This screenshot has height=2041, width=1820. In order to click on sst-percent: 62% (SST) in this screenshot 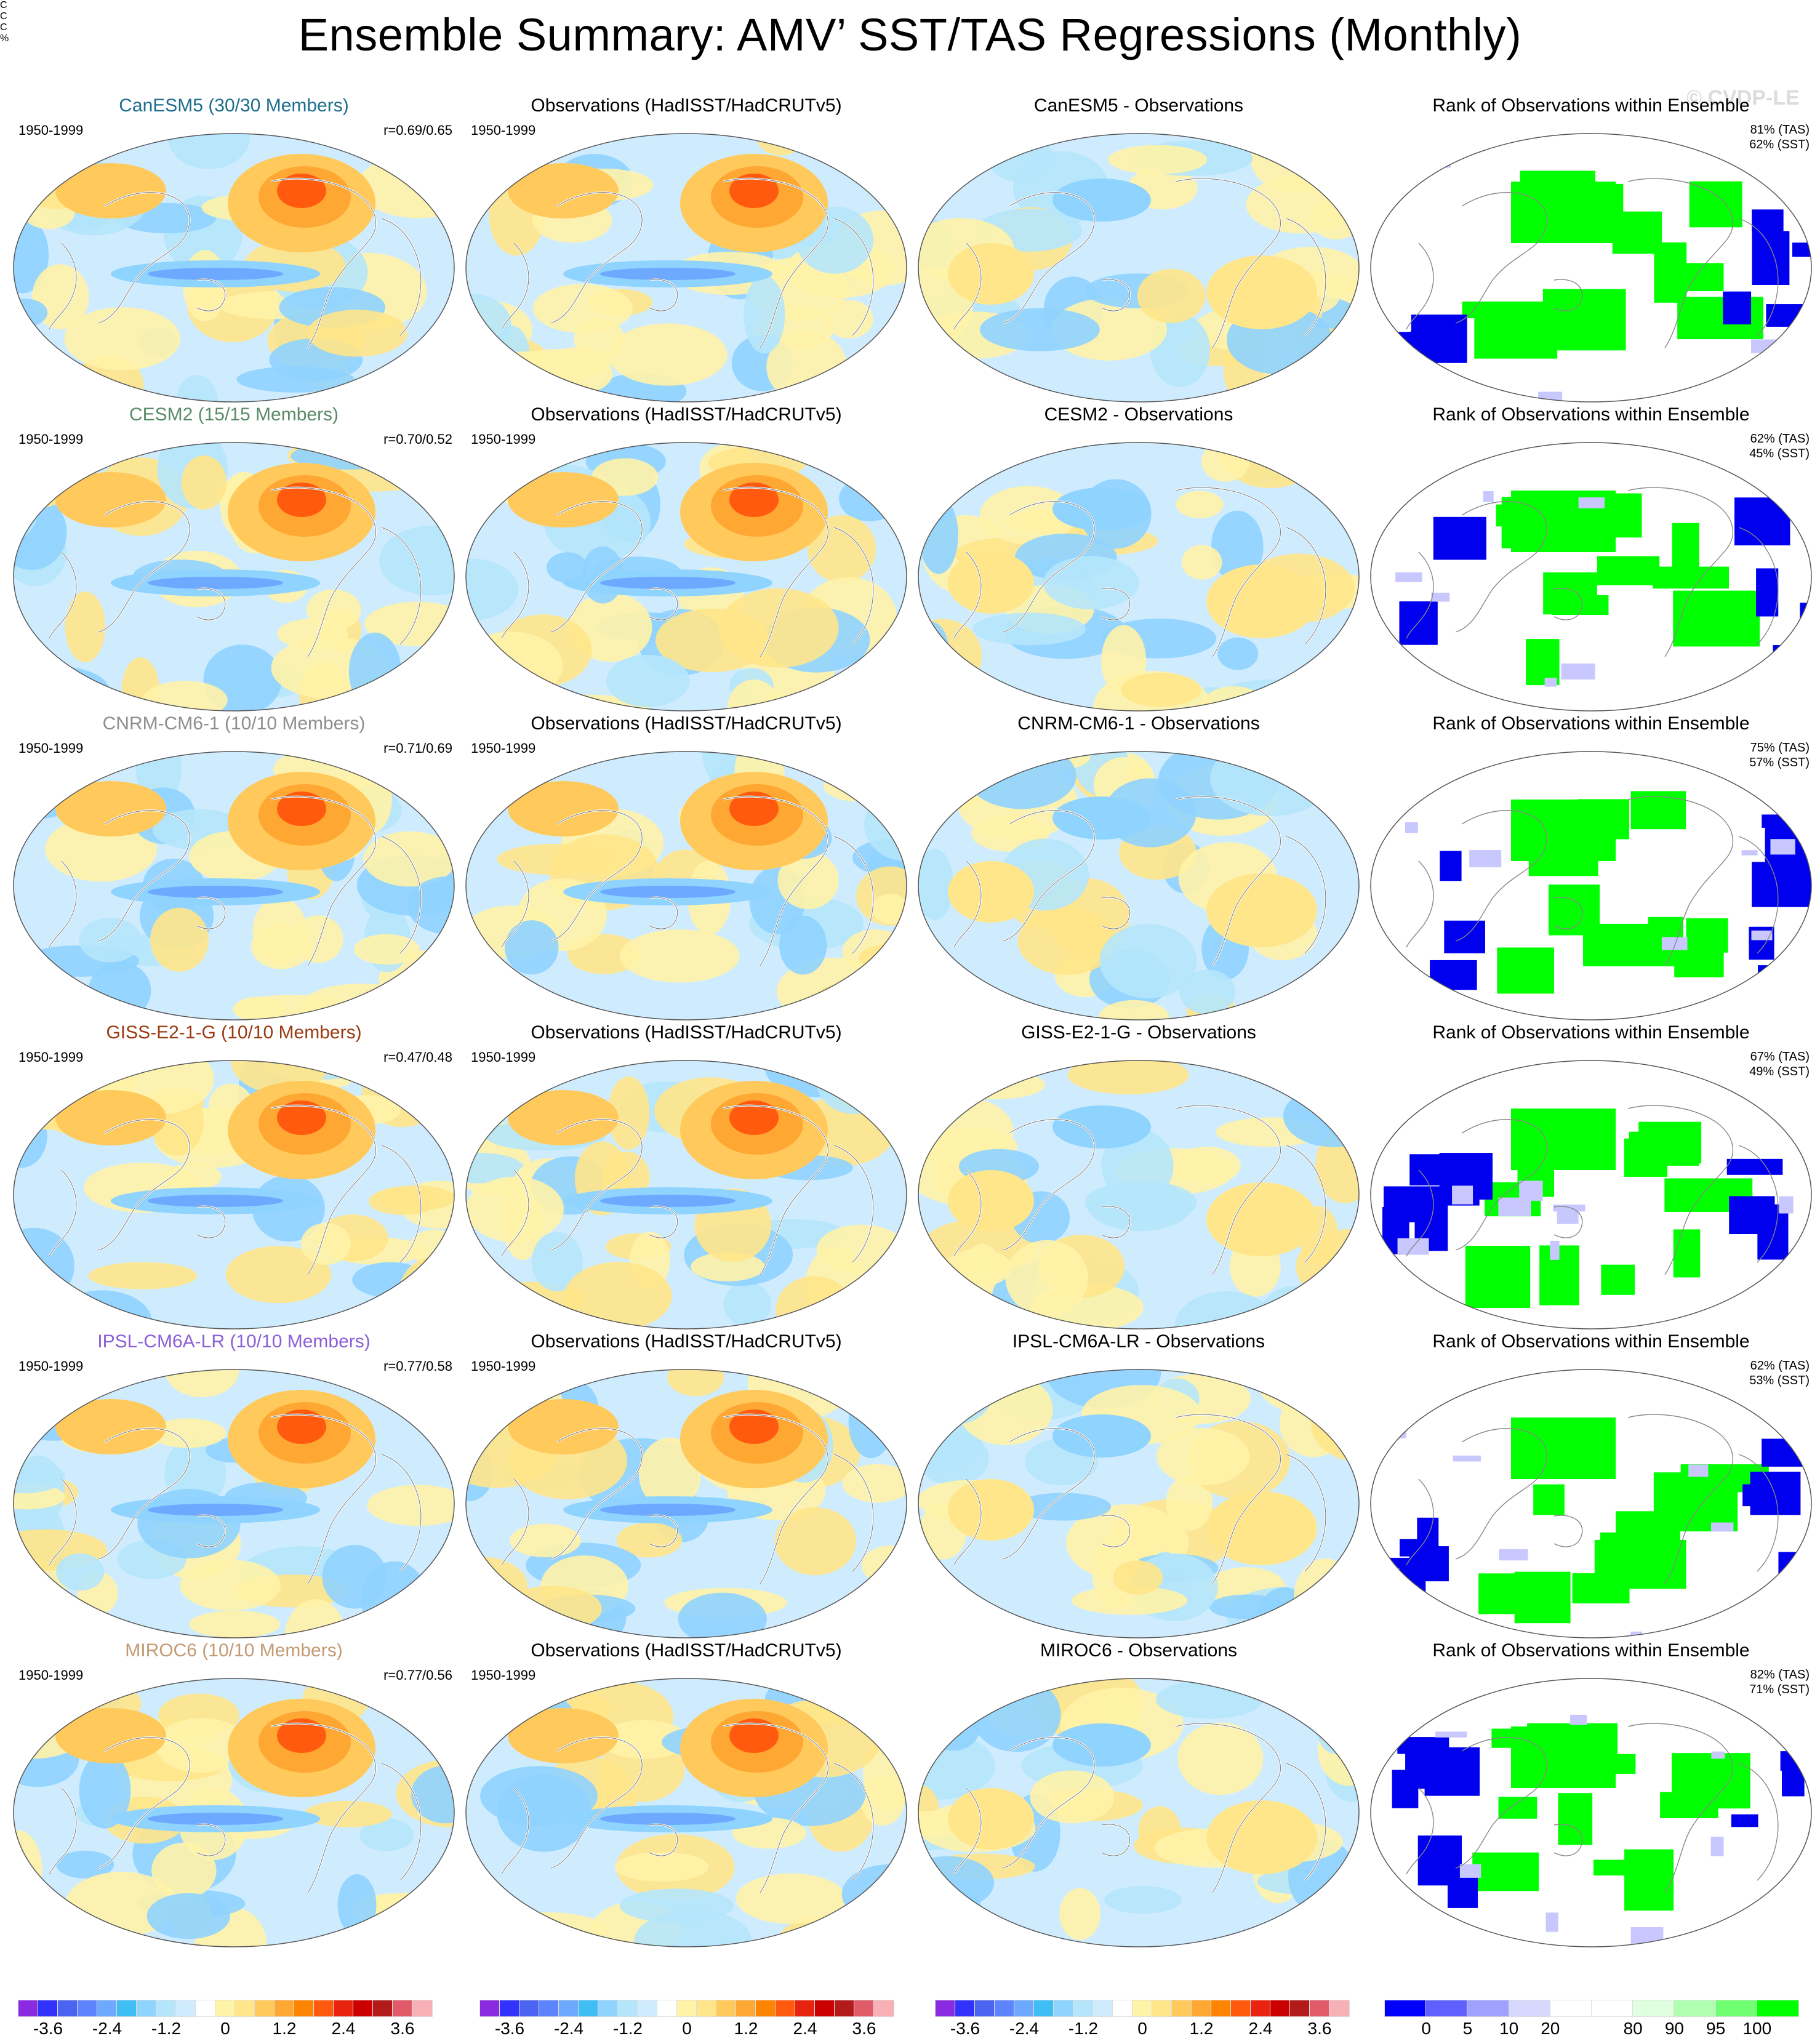, I will do `click(1779, 144)`.